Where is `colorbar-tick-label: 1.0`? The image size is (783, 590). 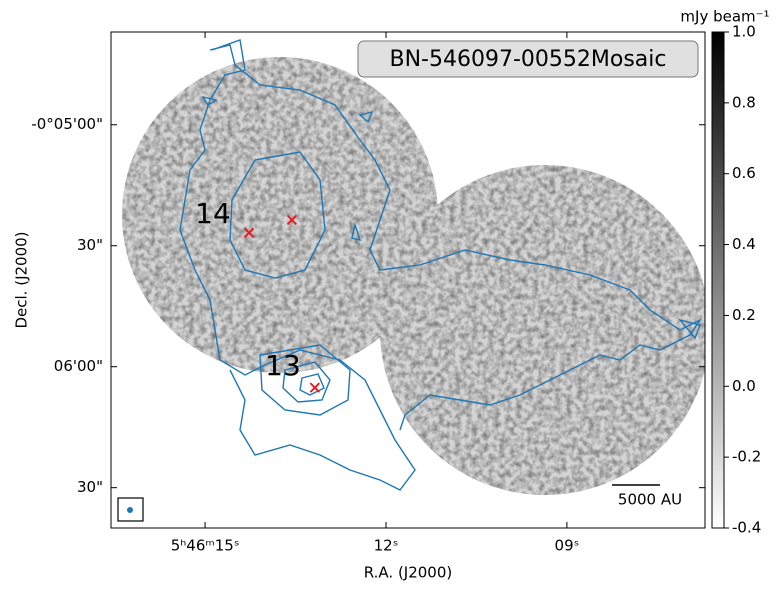 colorbar-tick-label: 1.0 is located at coordinates (744, 32).